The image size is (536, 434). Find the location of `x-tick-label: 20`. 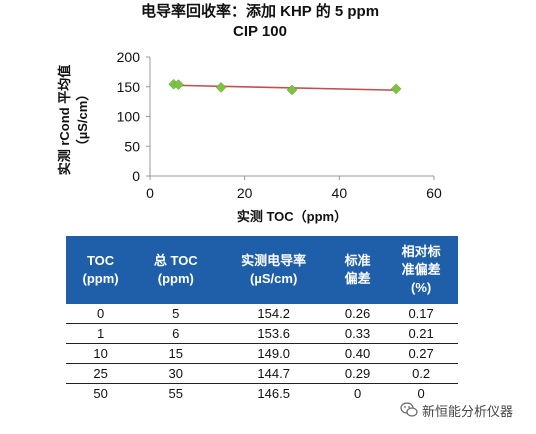

x-tick-label: 20 is located at coordinates (245, 193).